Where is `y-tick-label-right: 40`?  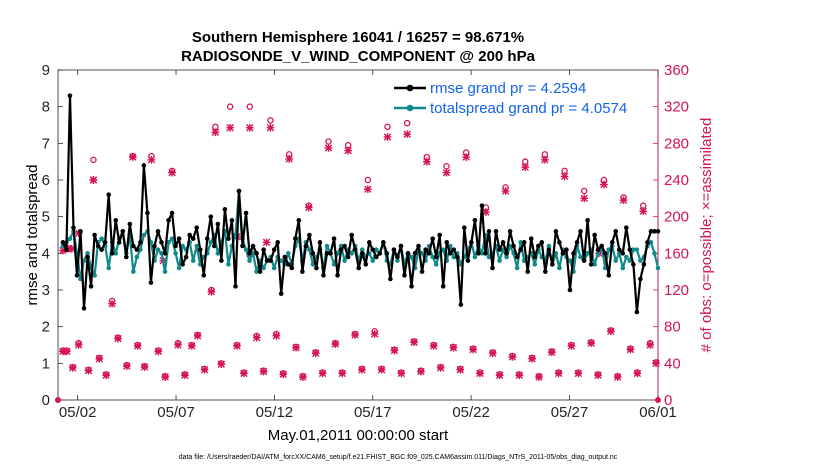 y-tick-label-right: 40 is located at coordinates (672, 363).